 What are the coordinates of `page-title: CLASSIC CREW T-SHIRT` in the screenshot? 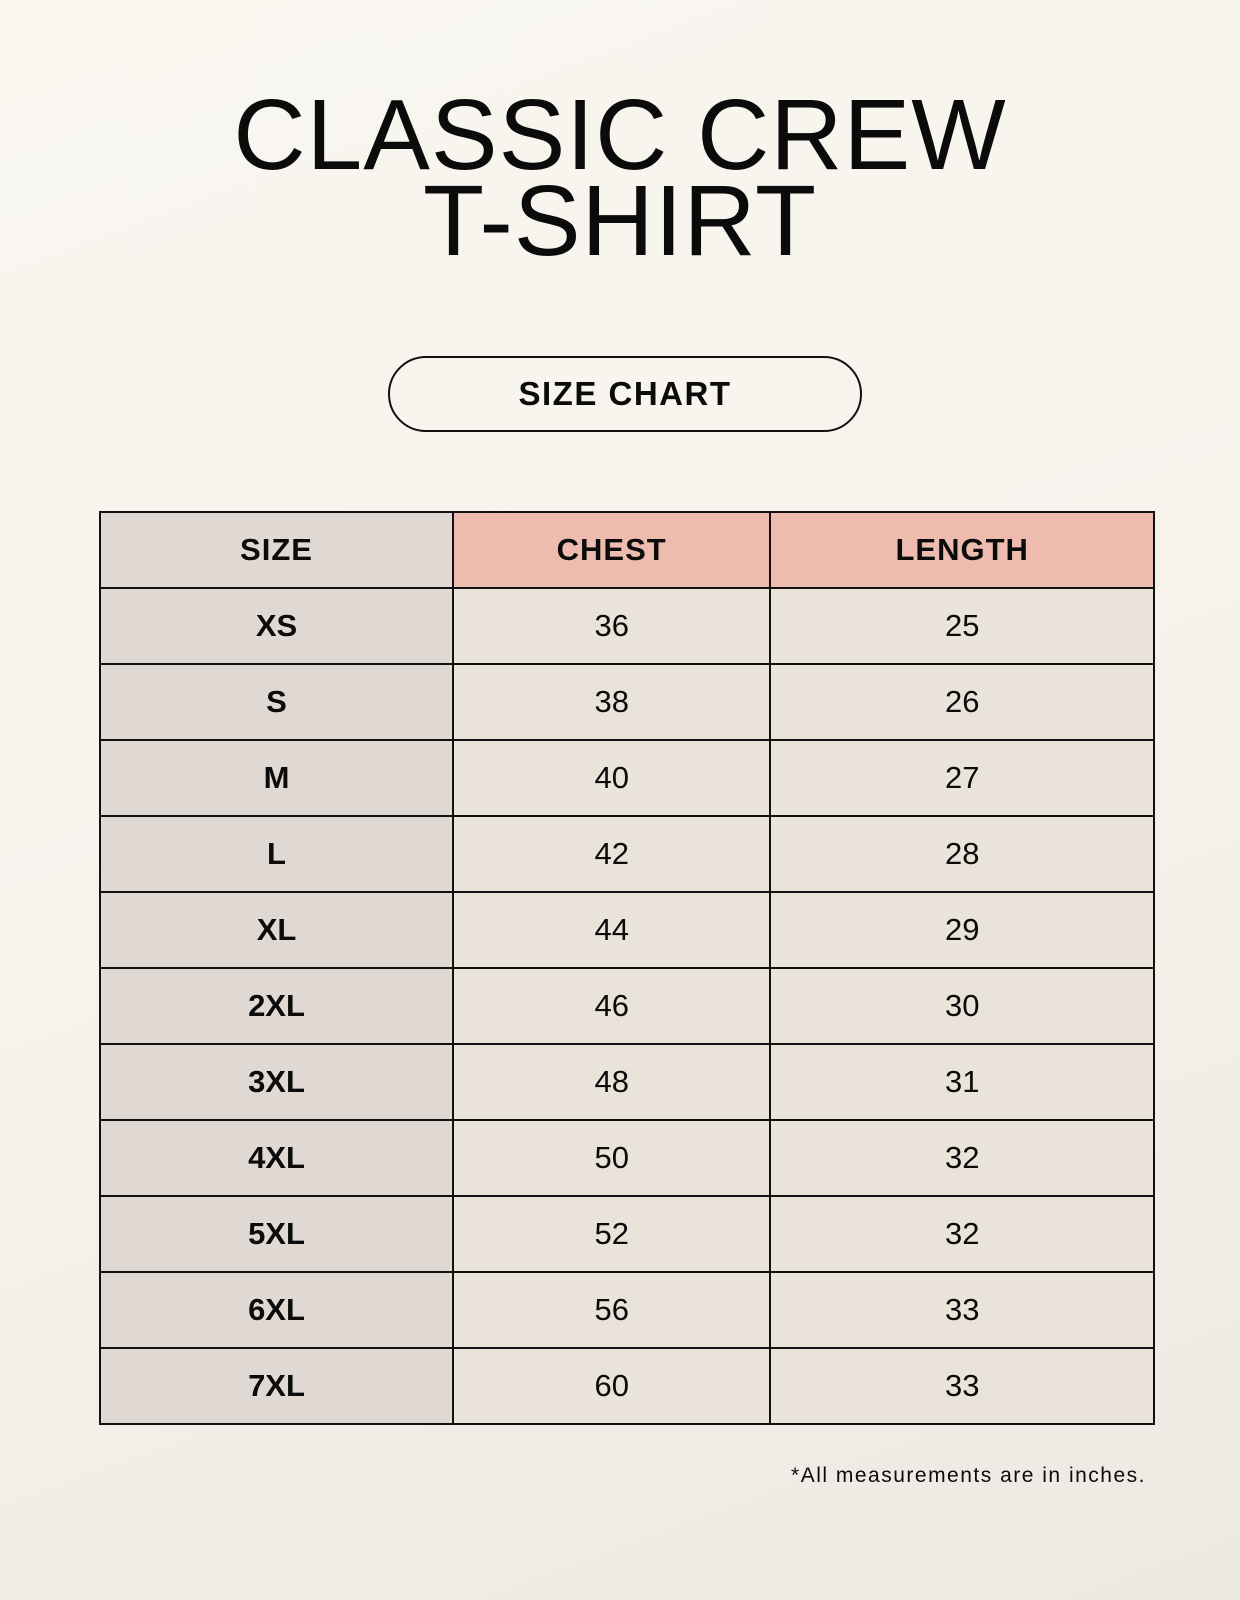 It's located at (620, 178).